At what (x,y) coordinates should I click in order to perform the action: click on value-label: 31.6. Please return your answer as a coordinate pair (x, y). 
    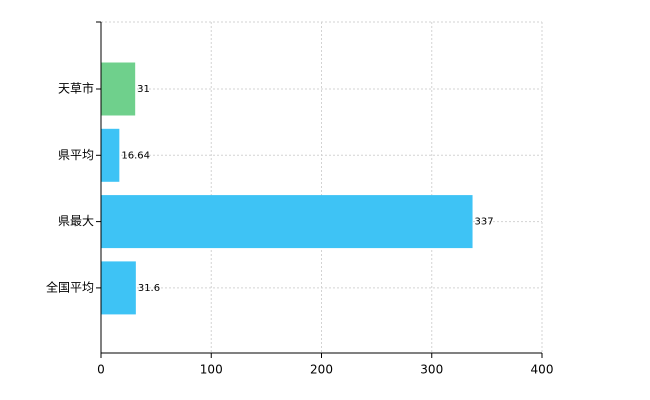
    Looking at the image, I should click on (149, 288).